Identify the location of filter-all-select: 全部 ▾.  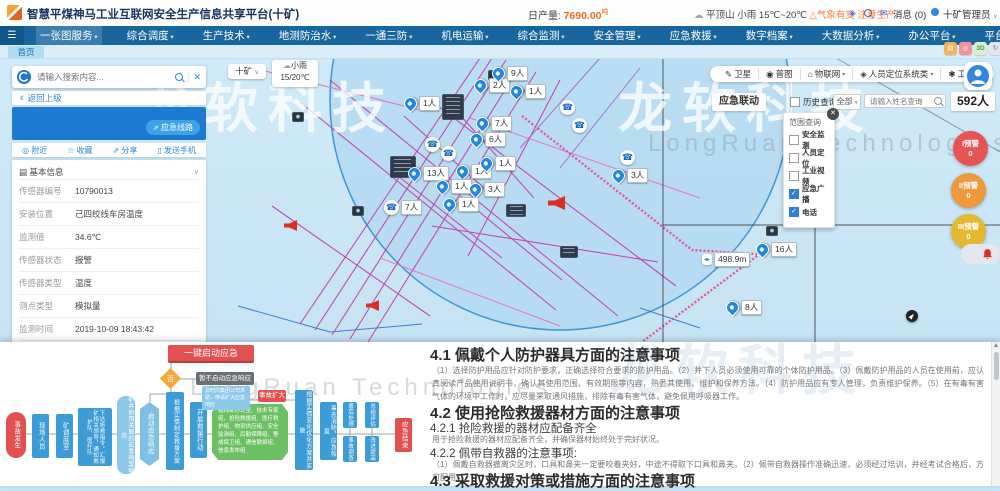
(847, 102).